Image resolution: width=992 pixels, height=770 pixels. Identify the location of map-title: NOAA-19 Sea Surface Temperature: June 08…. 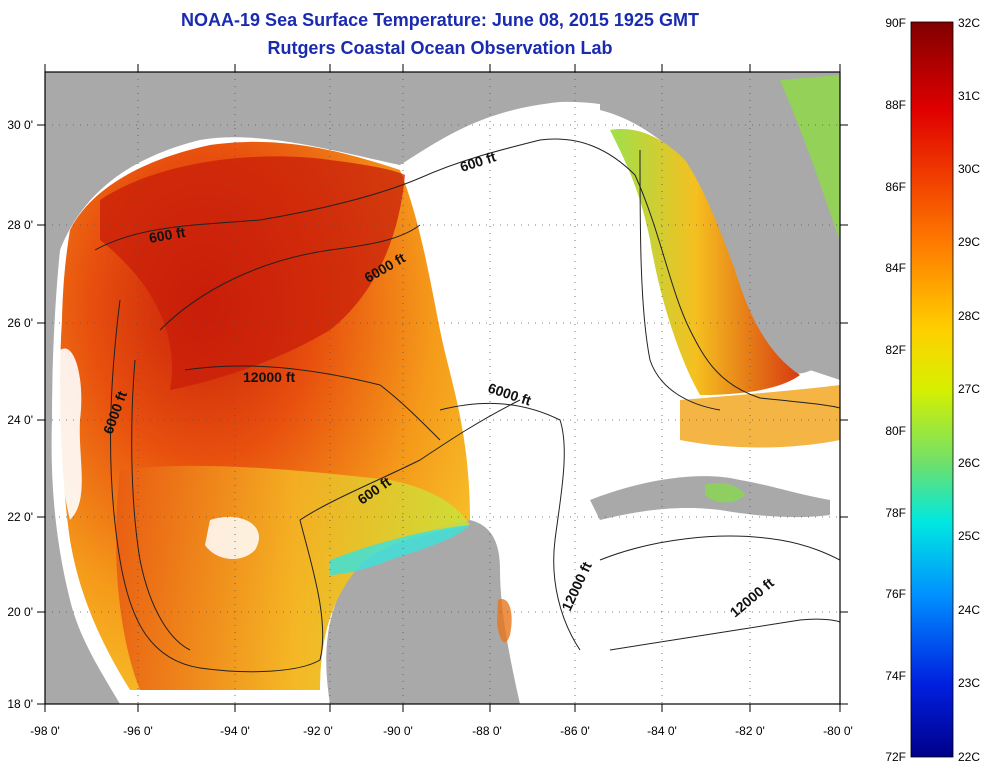
(440, 20).